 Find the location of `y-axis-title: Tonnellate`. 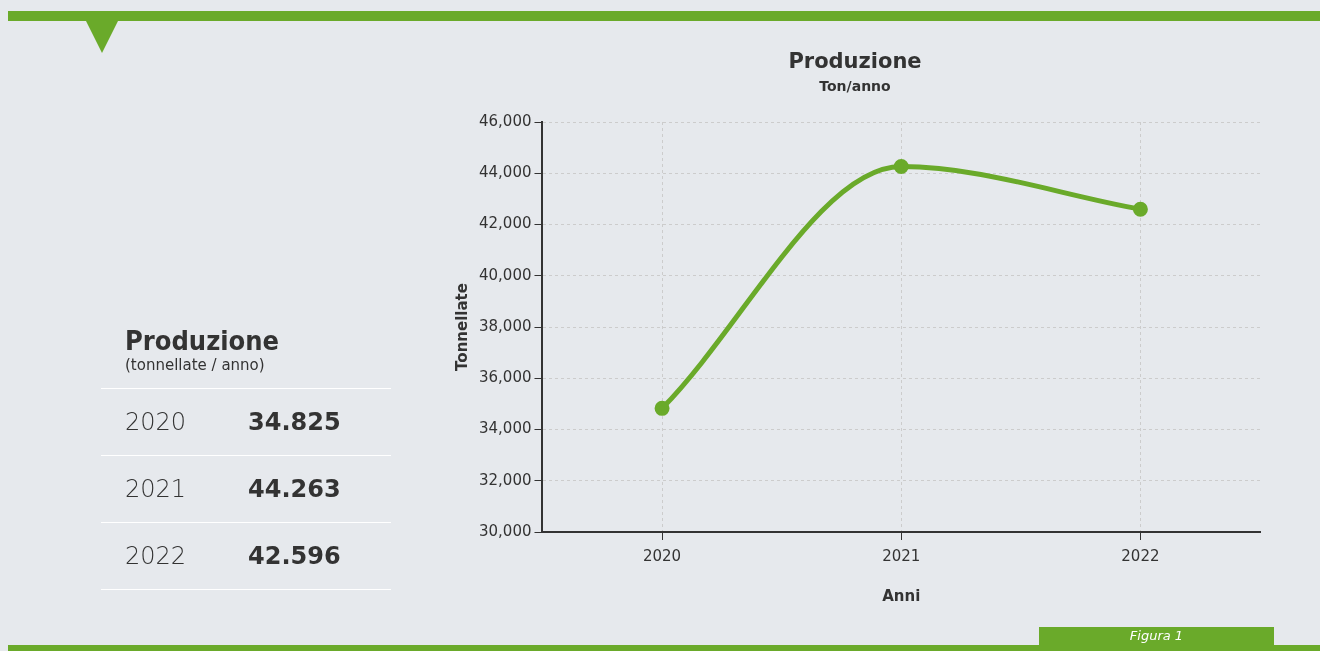

y-axis-title: Tonnellate is located at coordinates (461, 327).